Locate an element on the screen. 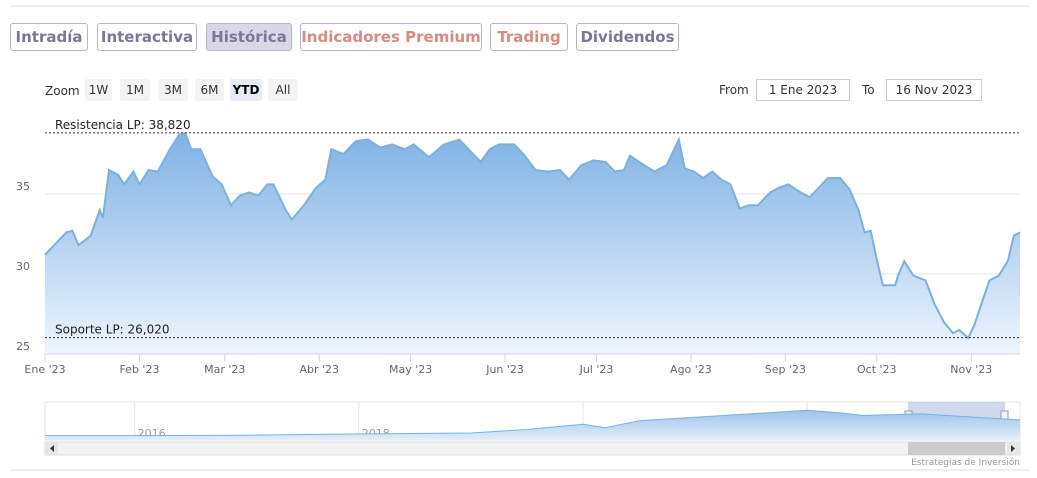 Image resolution: width=1037 pixels, height=478 pixels. zoom-button: 3M is located at coordinates (173, 90).